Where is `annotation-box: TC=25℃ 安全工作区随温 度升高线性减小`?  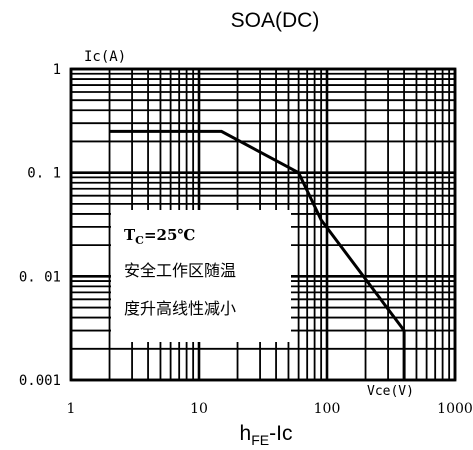 annotation-box: TC=25℃ 安全工作区随温 度升高线性减小 is located at coordinates (201, 276).